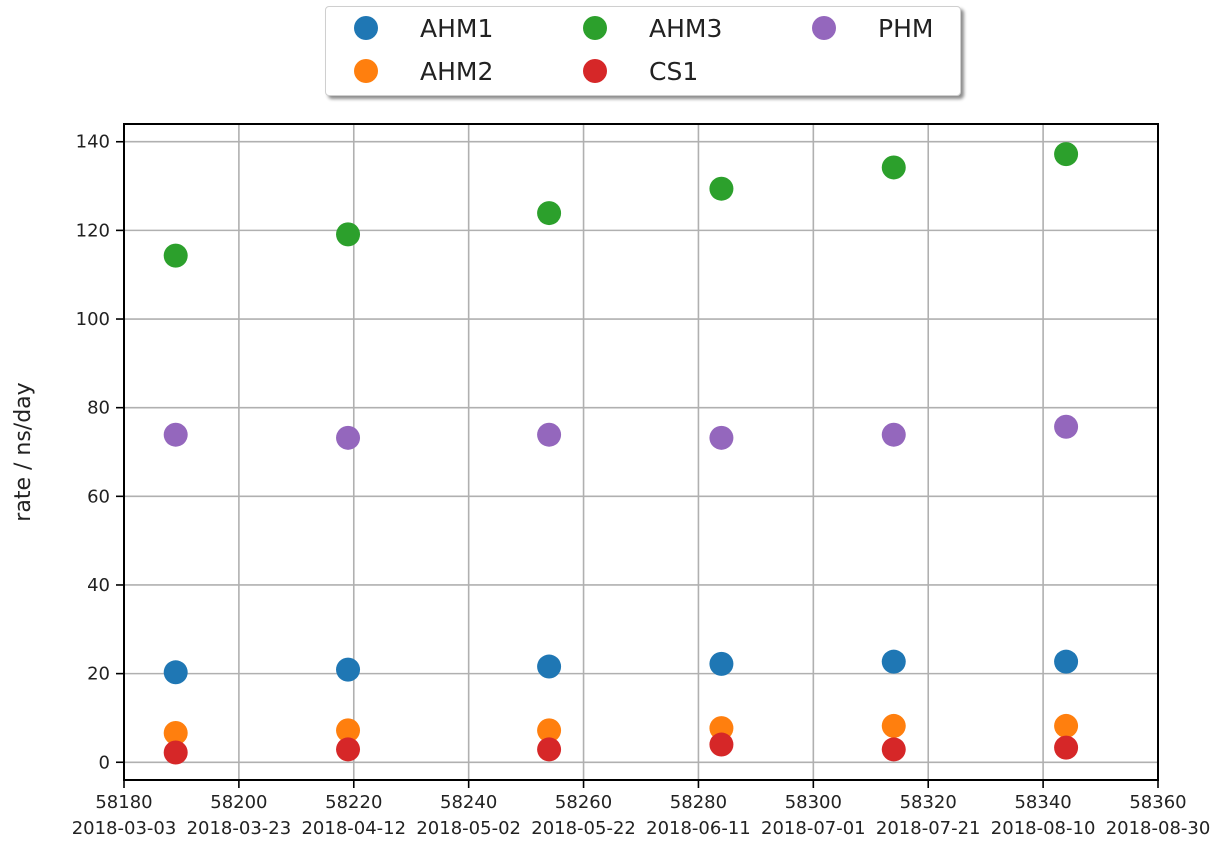 The width and height of the screenshot is (1229, 859). I want to click on x-tick-date-label: 2018-08-30, so click(1158, 828).